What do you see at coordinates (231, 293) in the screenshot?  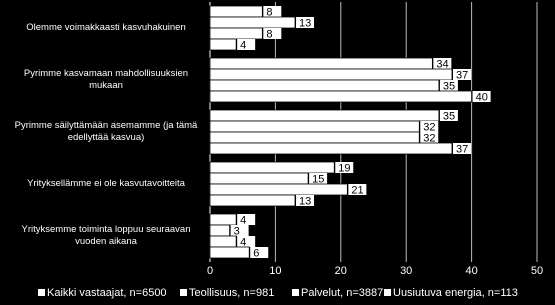 I see `legend-label: Teollisuus, n=981` at bounding box center [231, 293].